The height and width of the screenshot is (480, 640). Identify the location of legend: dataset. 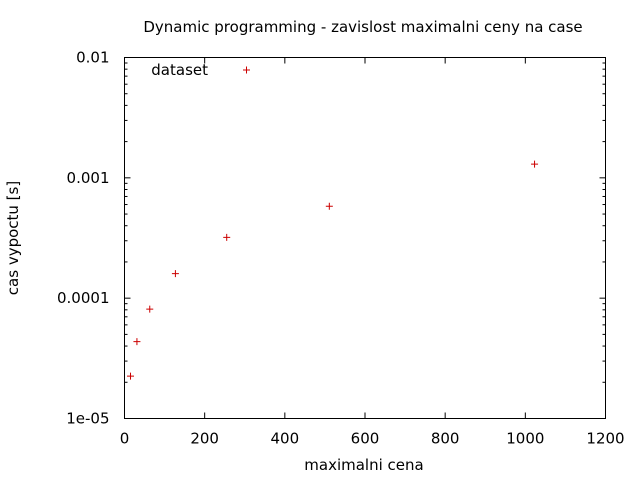
(200, 70).